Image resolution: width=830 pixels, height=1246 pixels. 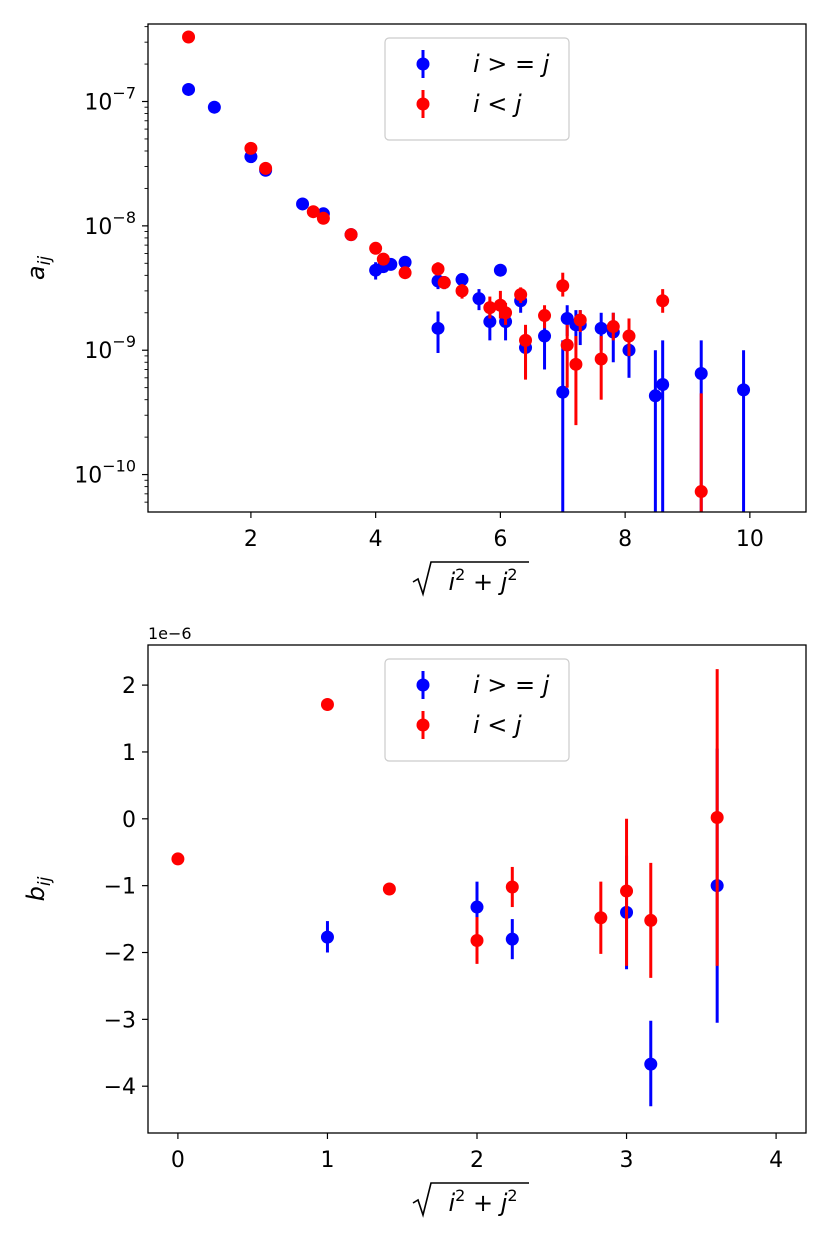 I want to click on y-tick-exponent: −9, so click(x=124, y=341).